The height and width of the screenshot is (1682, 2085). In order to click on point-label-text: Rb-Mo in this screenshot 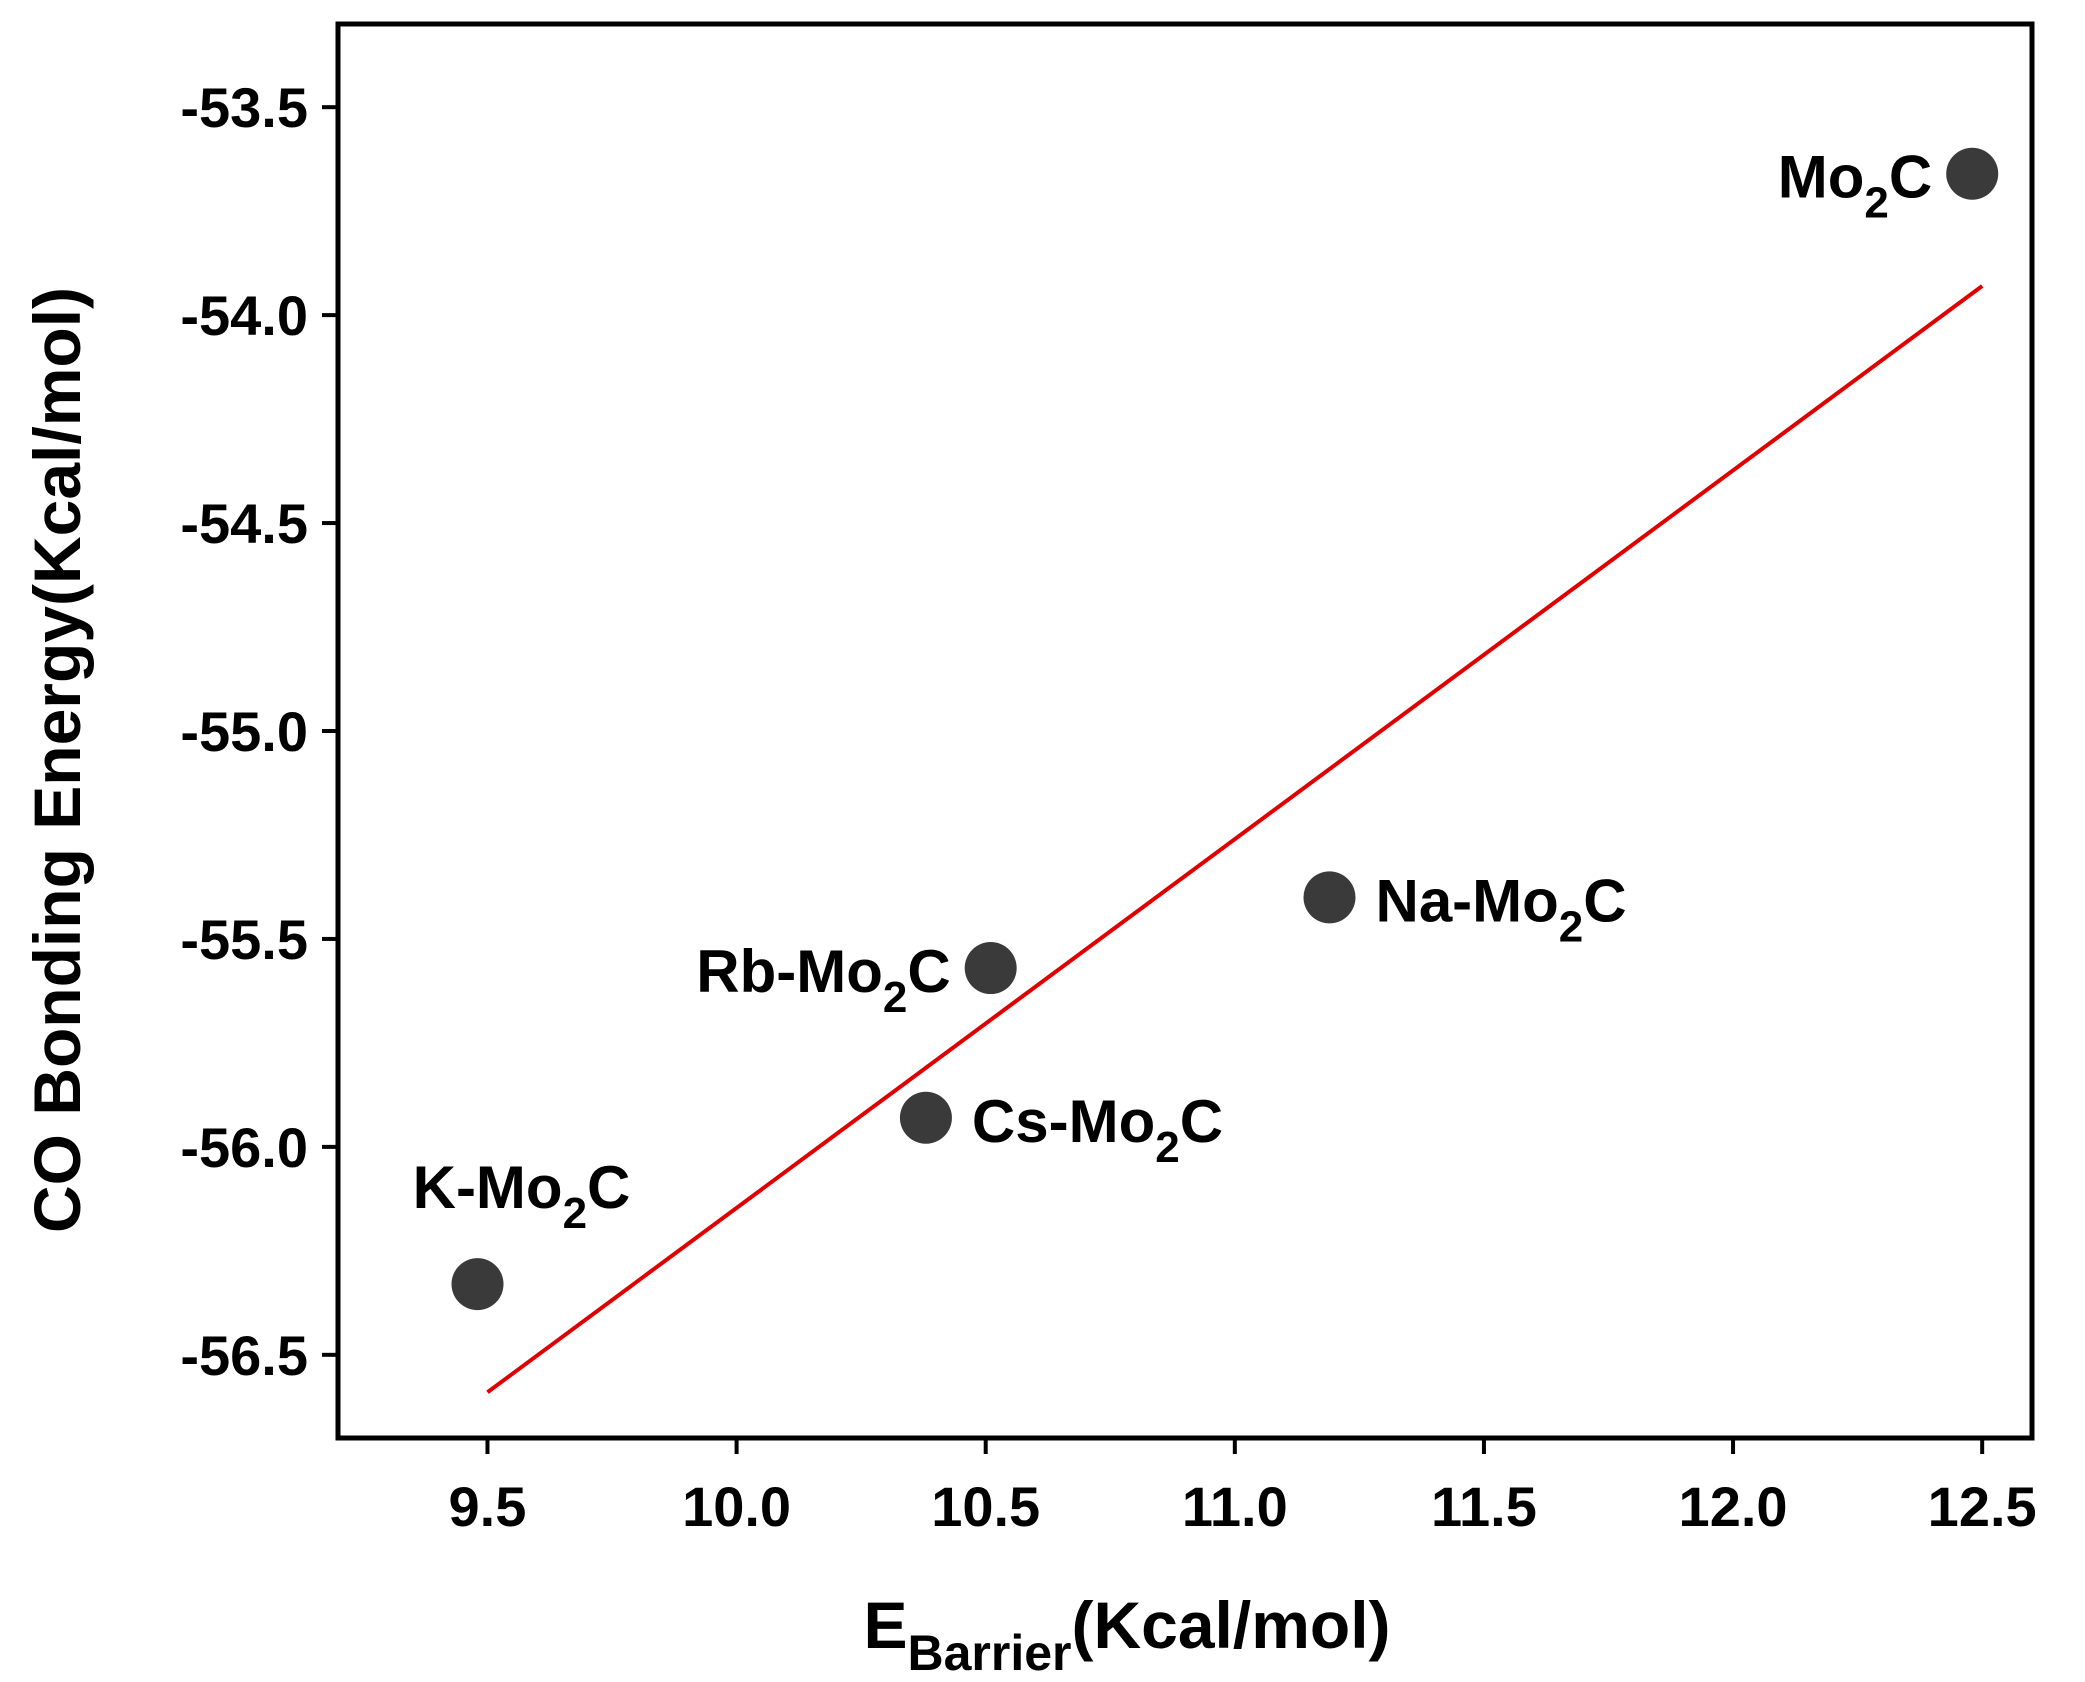, I will do `click(789, 971)`.